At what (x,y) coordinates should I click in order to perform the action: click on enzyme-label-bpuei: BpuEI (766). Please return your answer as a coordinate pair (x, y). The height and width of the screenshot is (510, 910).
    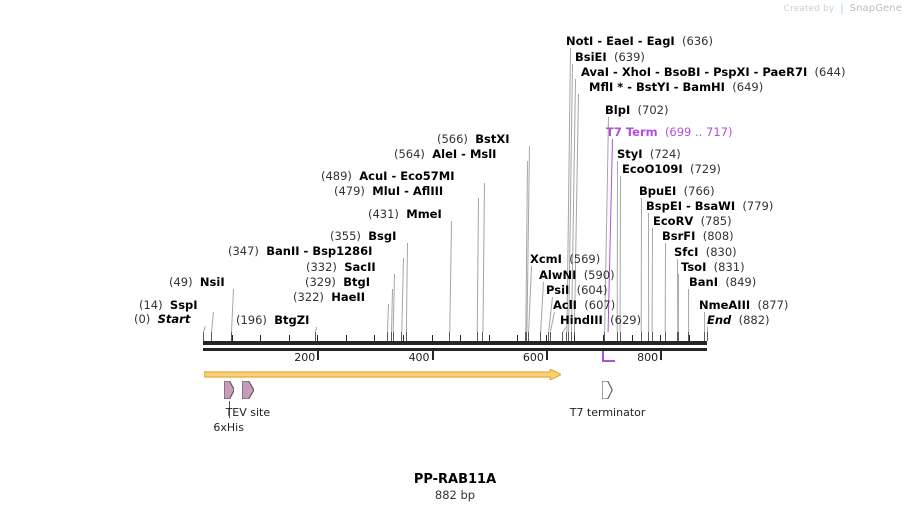
    Looking at the image, I should click on (677, 191).